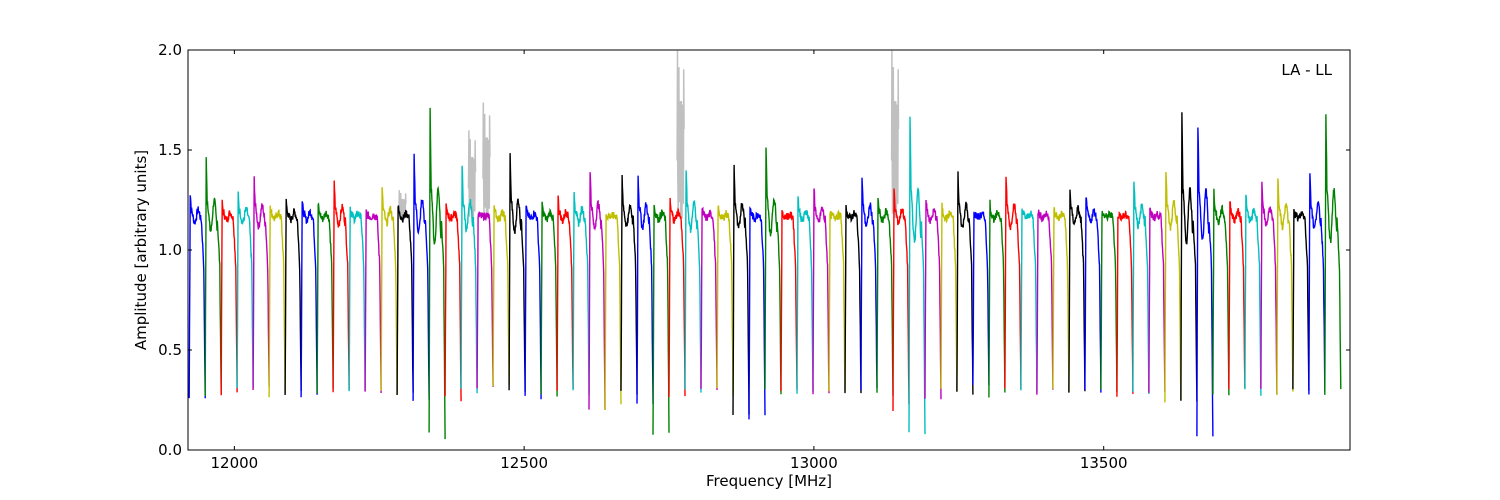 Image resolution: width=1500 pixels, height=500 pixels. Describe the element at coordinates (814, 463) in the screenshot. I see `x-tick-label: 13000` at that location.